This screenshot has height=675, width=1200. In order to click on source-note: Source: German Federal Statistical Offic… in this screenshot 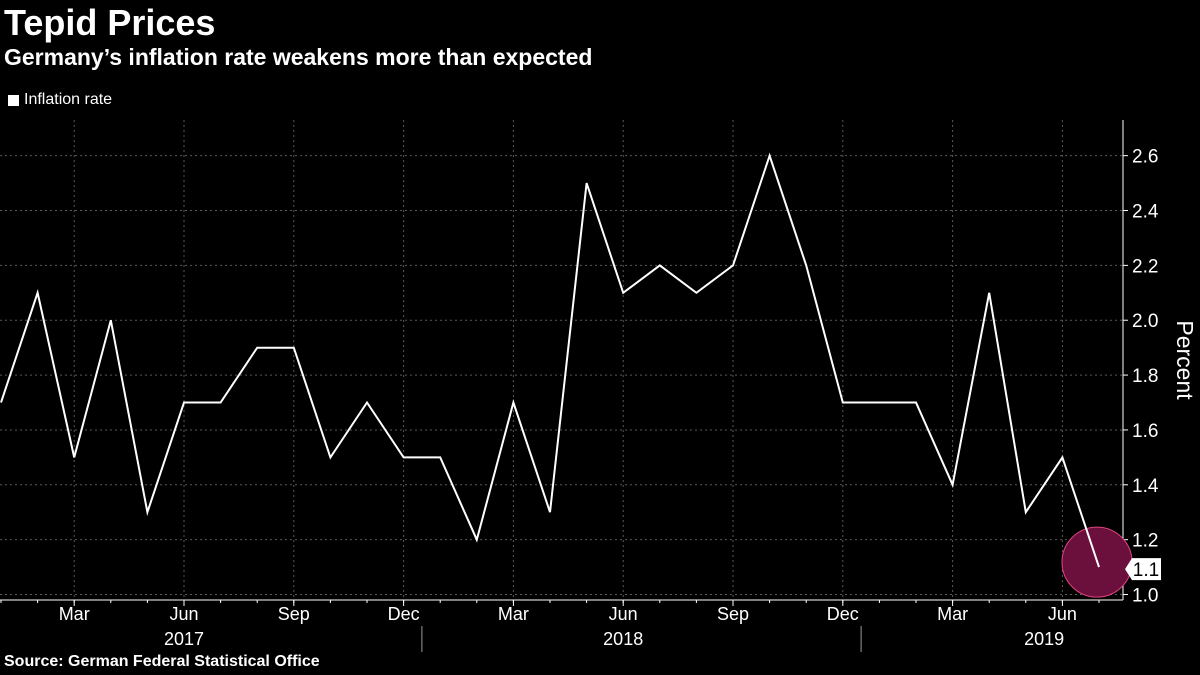, I will do `click(162, 661)`.